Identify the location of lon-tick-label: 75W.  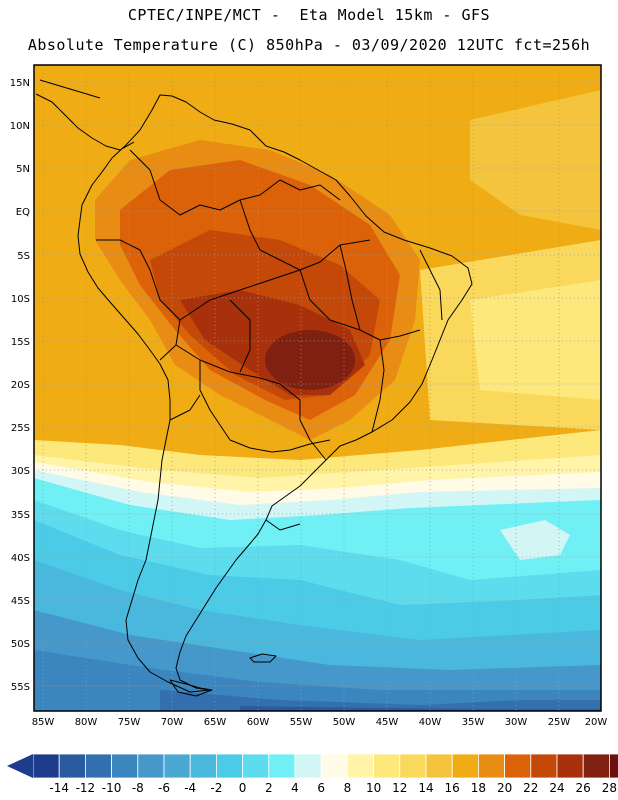
(129, 722).